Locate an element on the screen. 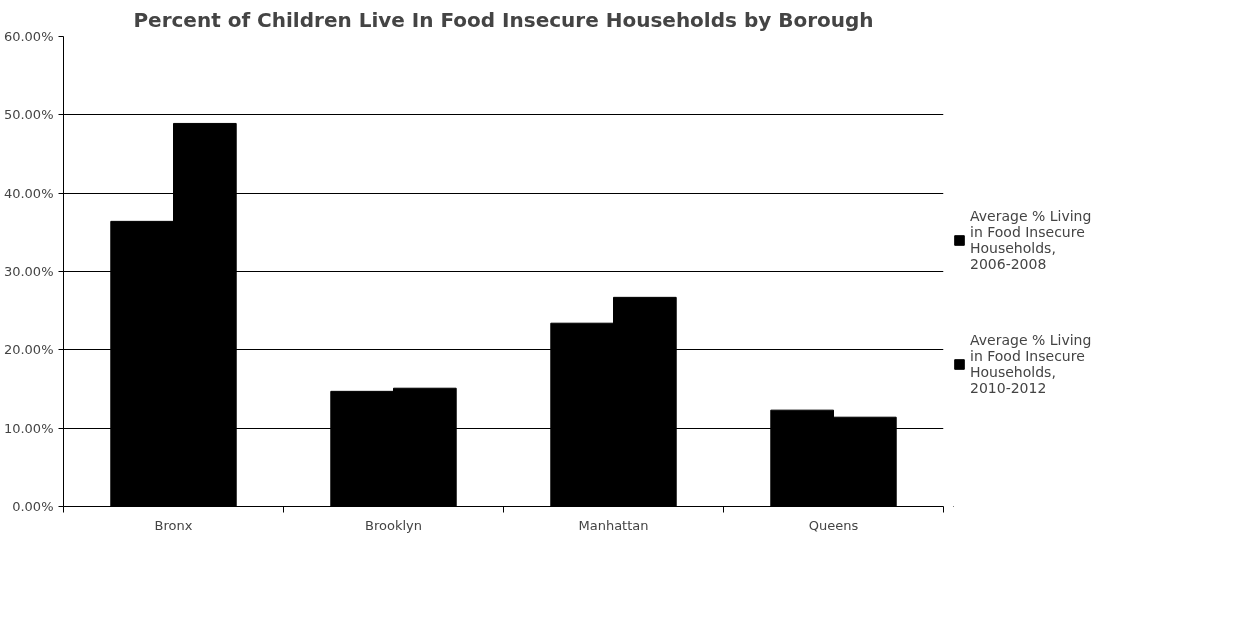 This screenshot has height=619, width=1249. y-tick-label: 20.00% is located at coordinates (28, 350).